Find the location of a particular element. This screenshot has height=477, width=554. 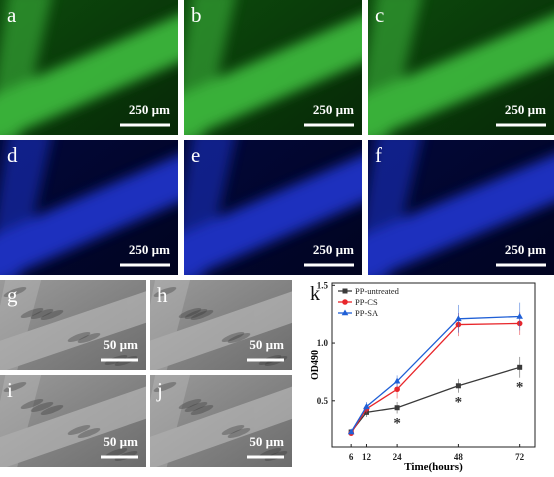

panel-label: c is located at coordinates (379, 15).